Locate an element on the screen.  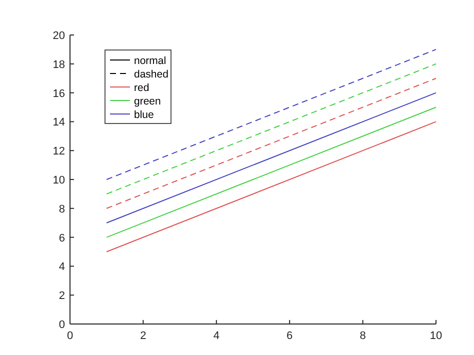
y-tick-label: 0 is located at coordinates (61, 325).